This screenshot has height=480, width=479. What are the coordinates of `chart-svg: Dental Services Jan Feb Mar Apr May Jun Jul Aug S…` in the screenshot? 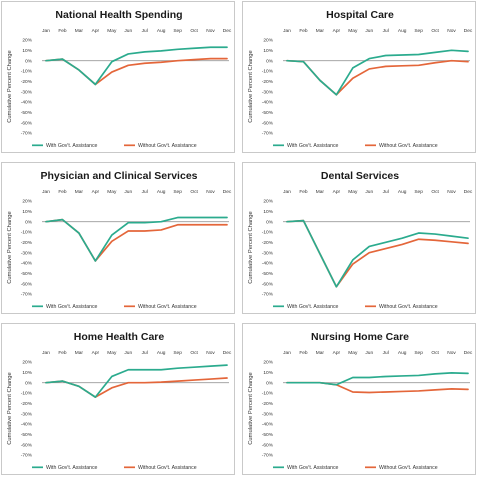 It's located at (360, 240).